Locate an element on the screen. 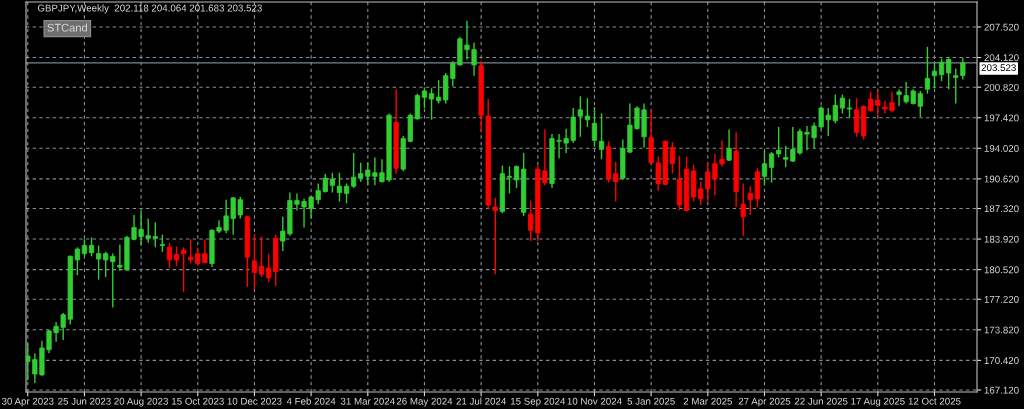 This screenshot has width=1024, height=409. y-tick-label: 173.820 is located at coordinates (1001, 330).